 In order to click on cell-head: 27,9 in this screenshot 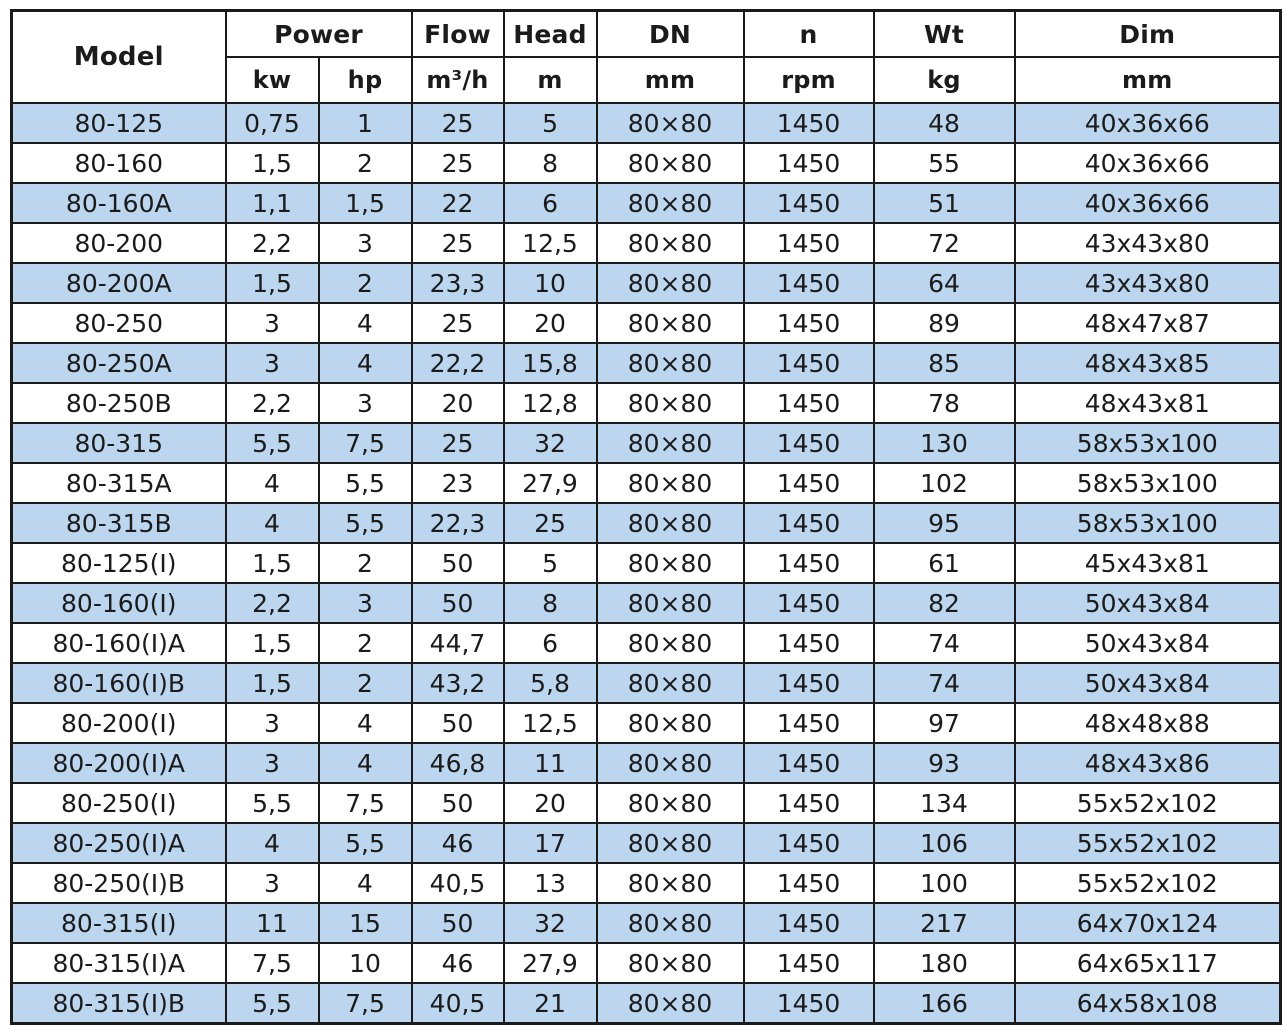, I will do `click(550, 963)`.